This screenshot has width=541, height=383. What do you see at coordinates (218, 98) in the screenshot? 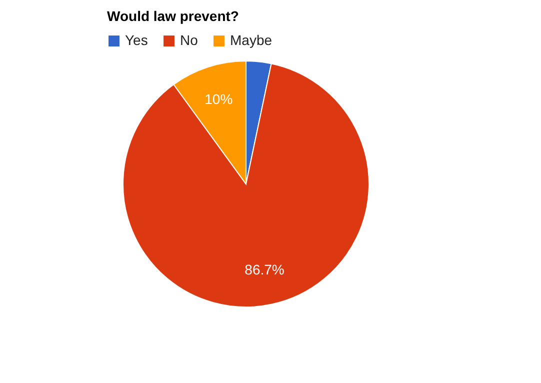
I see `data-label: 10%` at bounding box center [218, 98].